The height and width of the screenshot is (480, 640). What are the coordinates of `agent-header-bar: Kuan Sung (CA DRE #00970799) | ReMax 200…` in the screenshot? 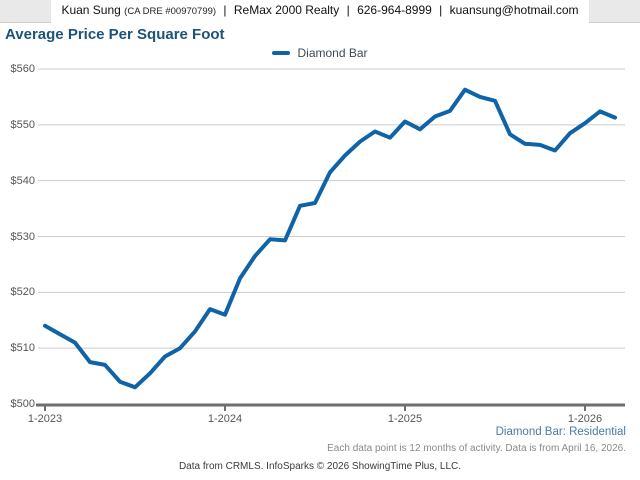 It's located at (320, 11).